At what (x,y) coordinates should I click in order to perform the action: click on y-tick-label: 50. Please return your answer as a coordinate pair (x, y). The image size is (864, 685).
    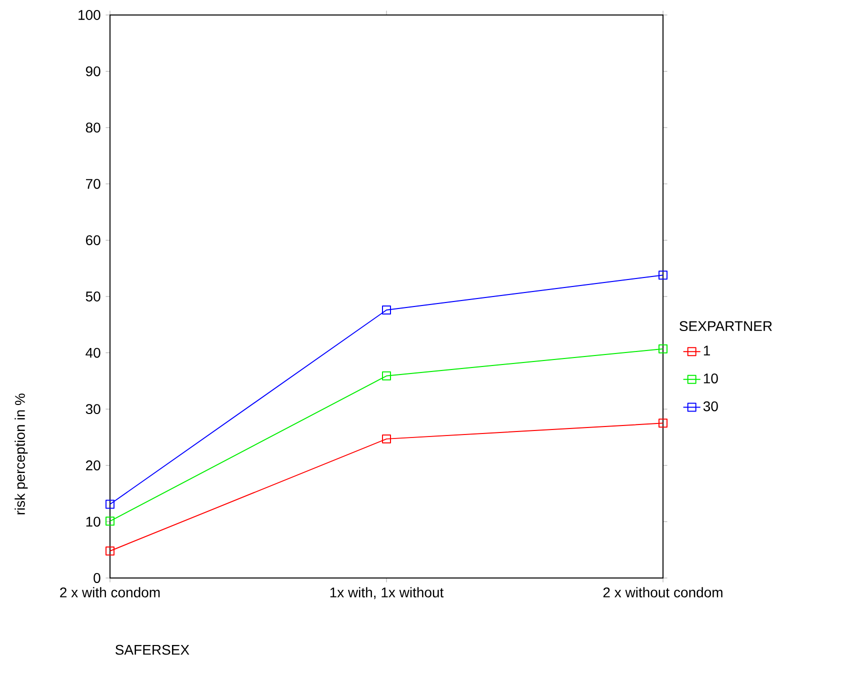
    Looking at the image, I should click on (93, 297).